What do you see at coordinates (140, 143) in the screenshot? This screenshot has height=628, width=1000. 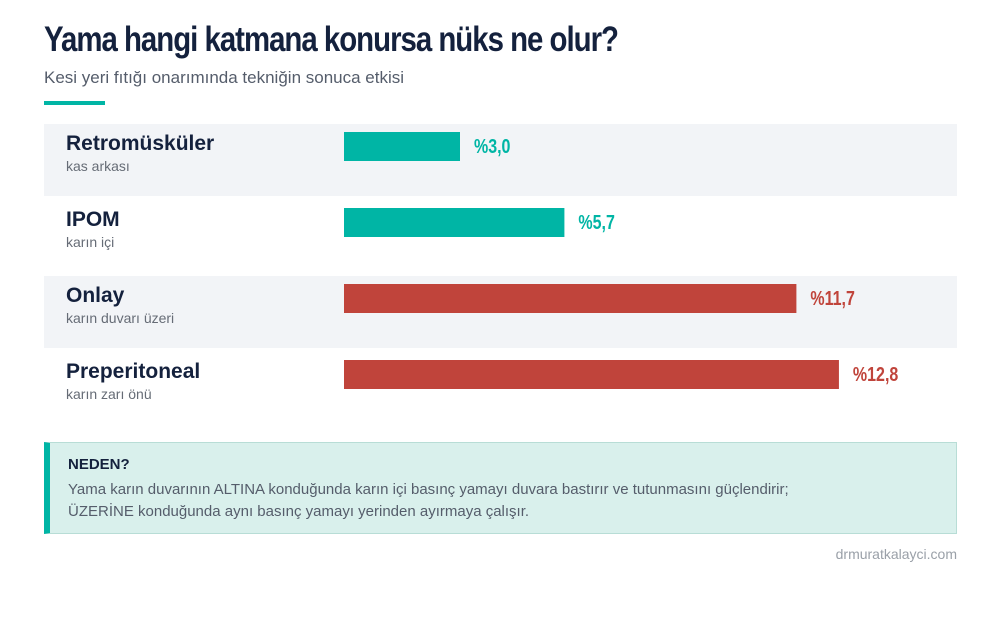 I see `row-name-label: Retromüsküler` at bounding box center [140, 143].